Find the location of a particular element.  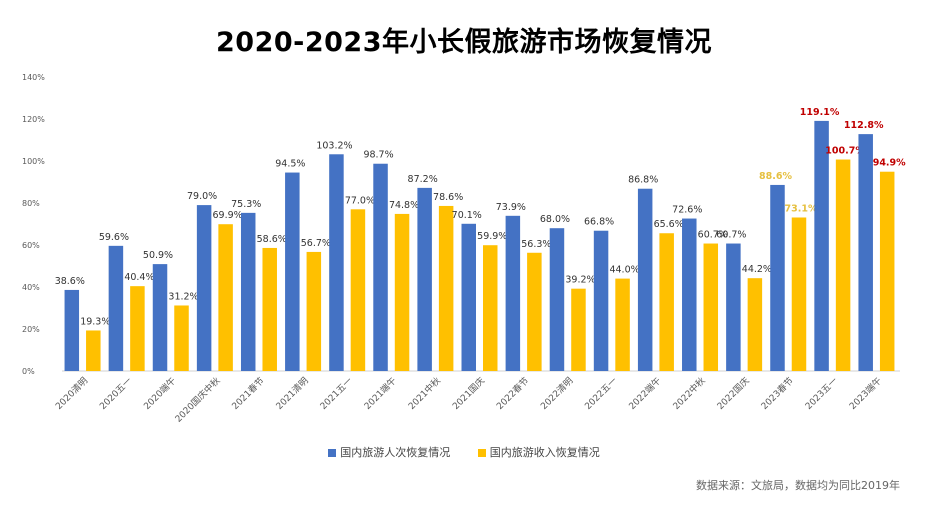

data-label: 40.4% is located at coordinates (139, 277).